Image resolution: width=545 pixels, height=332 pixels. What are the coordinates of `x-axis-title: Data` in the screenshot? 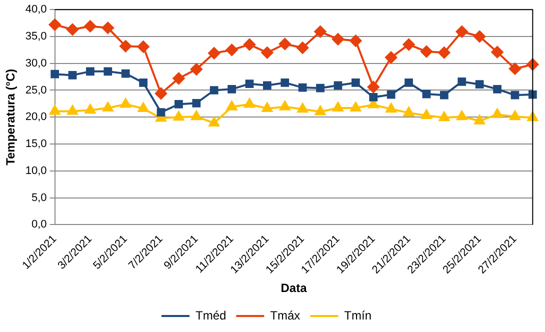 It's located at (294, 288).